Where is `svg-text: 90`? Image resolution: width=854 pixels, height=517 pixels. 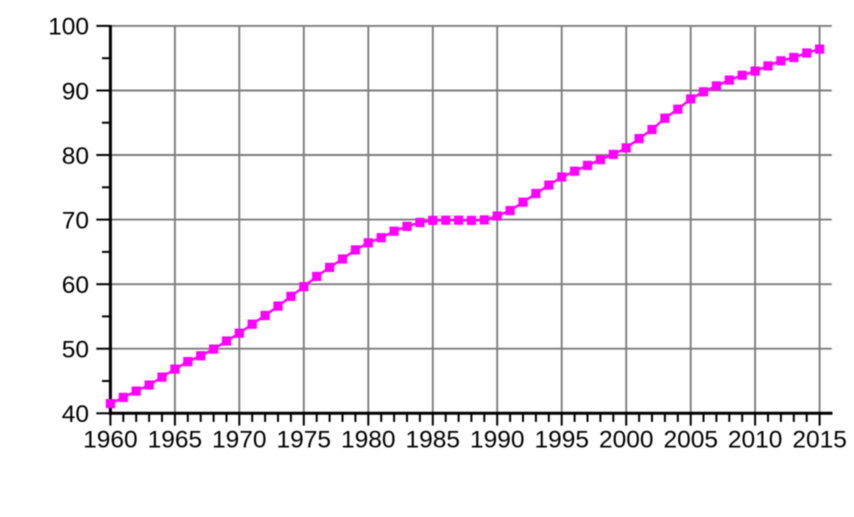
svg-text: 90 is located at coordinates (75, 91).